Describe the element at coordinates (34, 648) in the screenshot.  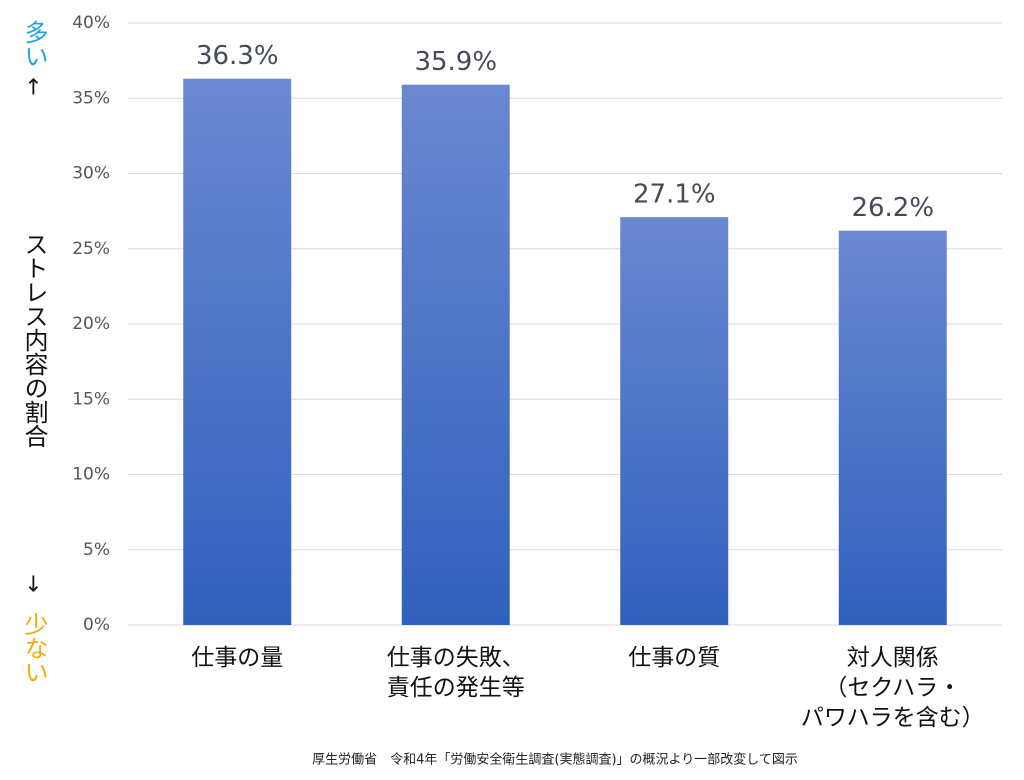
I see `annotation: 少ない` at that location.